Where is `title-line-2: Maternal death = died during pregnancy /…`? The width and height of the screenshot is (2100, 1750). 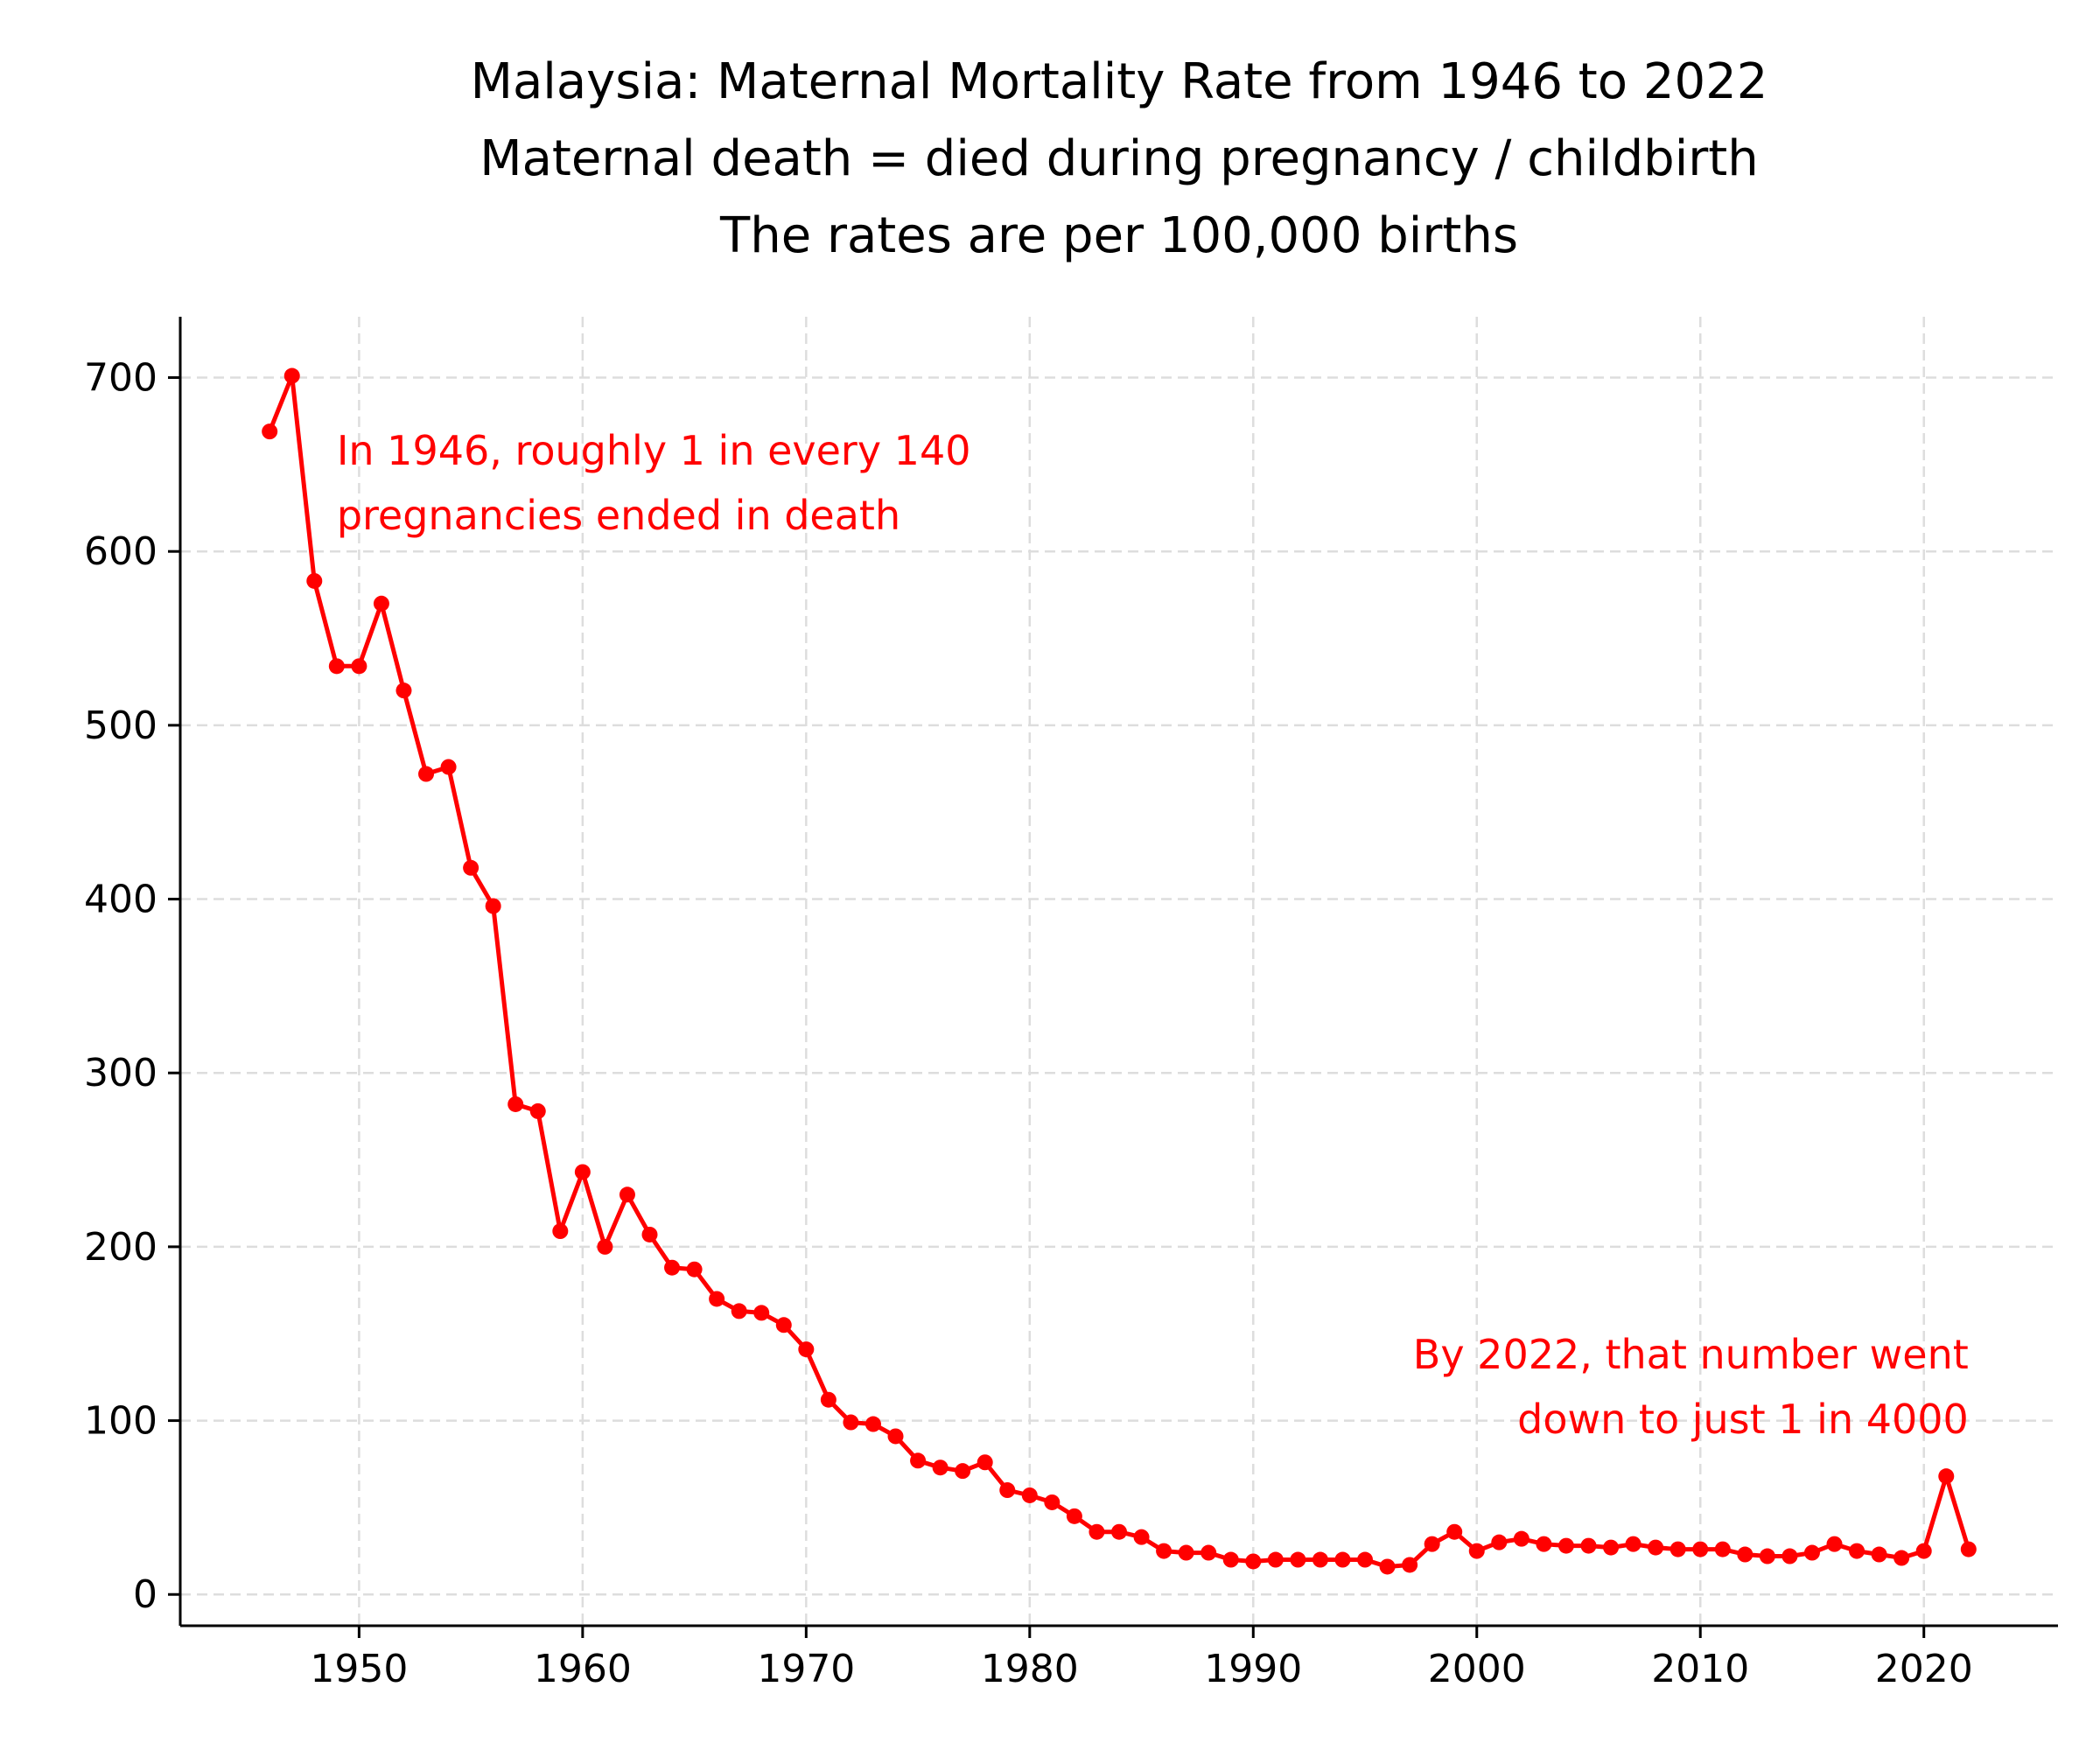
title-line-2: Maternal death = died during pregnancy /… is located at coordinates (1119, 158).